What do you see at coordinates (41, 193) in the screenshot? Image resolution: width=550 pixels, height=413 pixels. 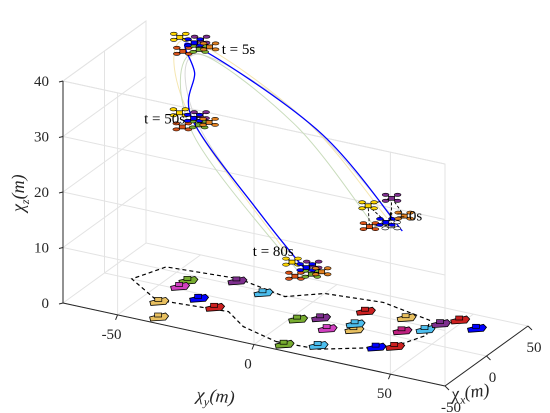 I see `z-tick-label: 20` at bounding box center [41, 193].